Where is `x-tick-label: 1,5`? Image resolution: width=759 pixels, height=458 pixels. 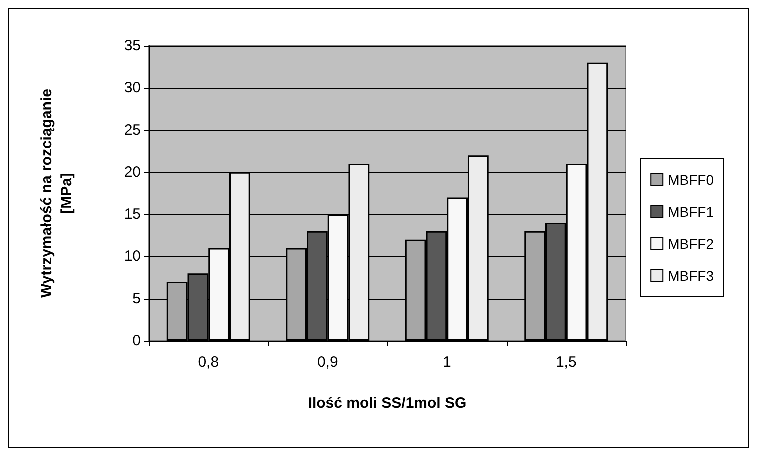 x-tick-label: 1,5 is located at coordinates (566, 362).